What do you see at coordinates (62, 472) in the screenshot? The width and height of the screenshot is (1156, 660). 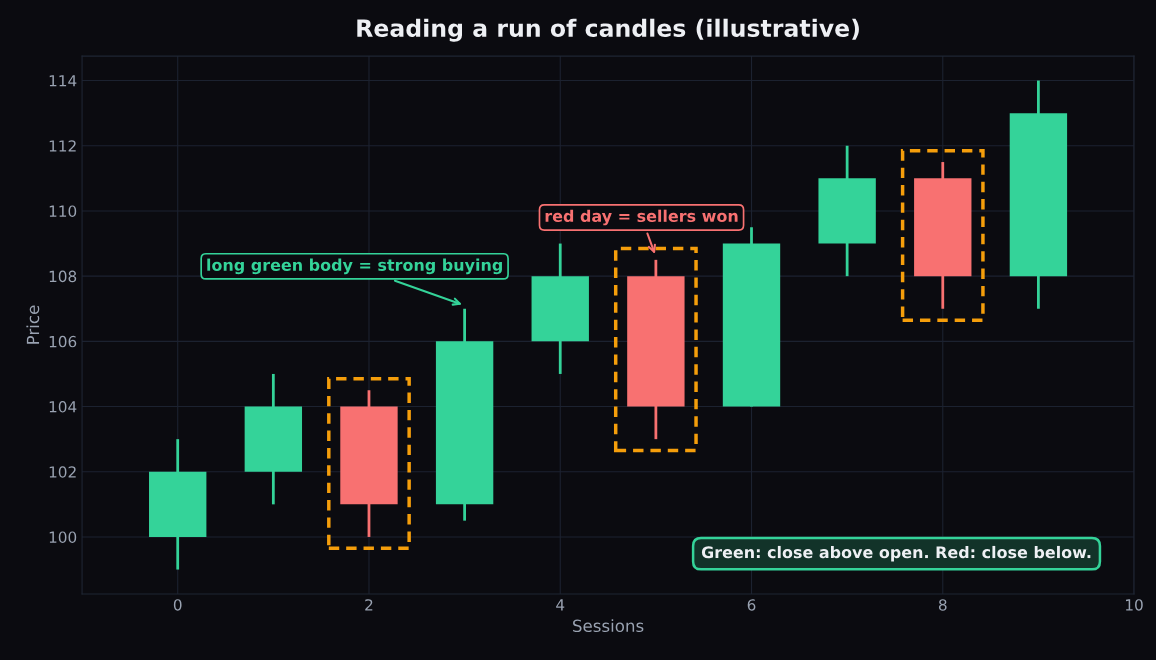 I see `y-tick-label: 102` at bounding box center [62, 472].